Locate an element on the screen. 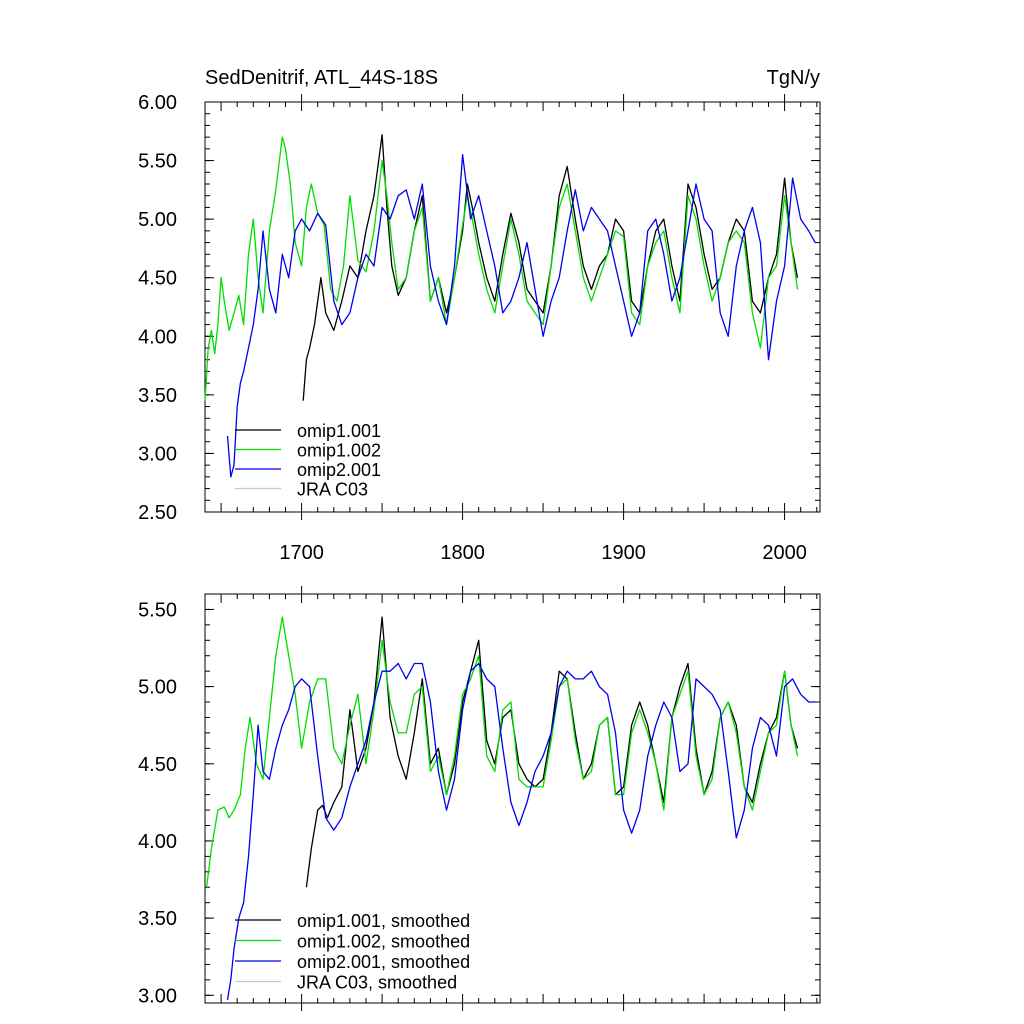 The image size is (1024, 1024). legend-label: JRA C03, smoothed is located at coordinates (377, 983).